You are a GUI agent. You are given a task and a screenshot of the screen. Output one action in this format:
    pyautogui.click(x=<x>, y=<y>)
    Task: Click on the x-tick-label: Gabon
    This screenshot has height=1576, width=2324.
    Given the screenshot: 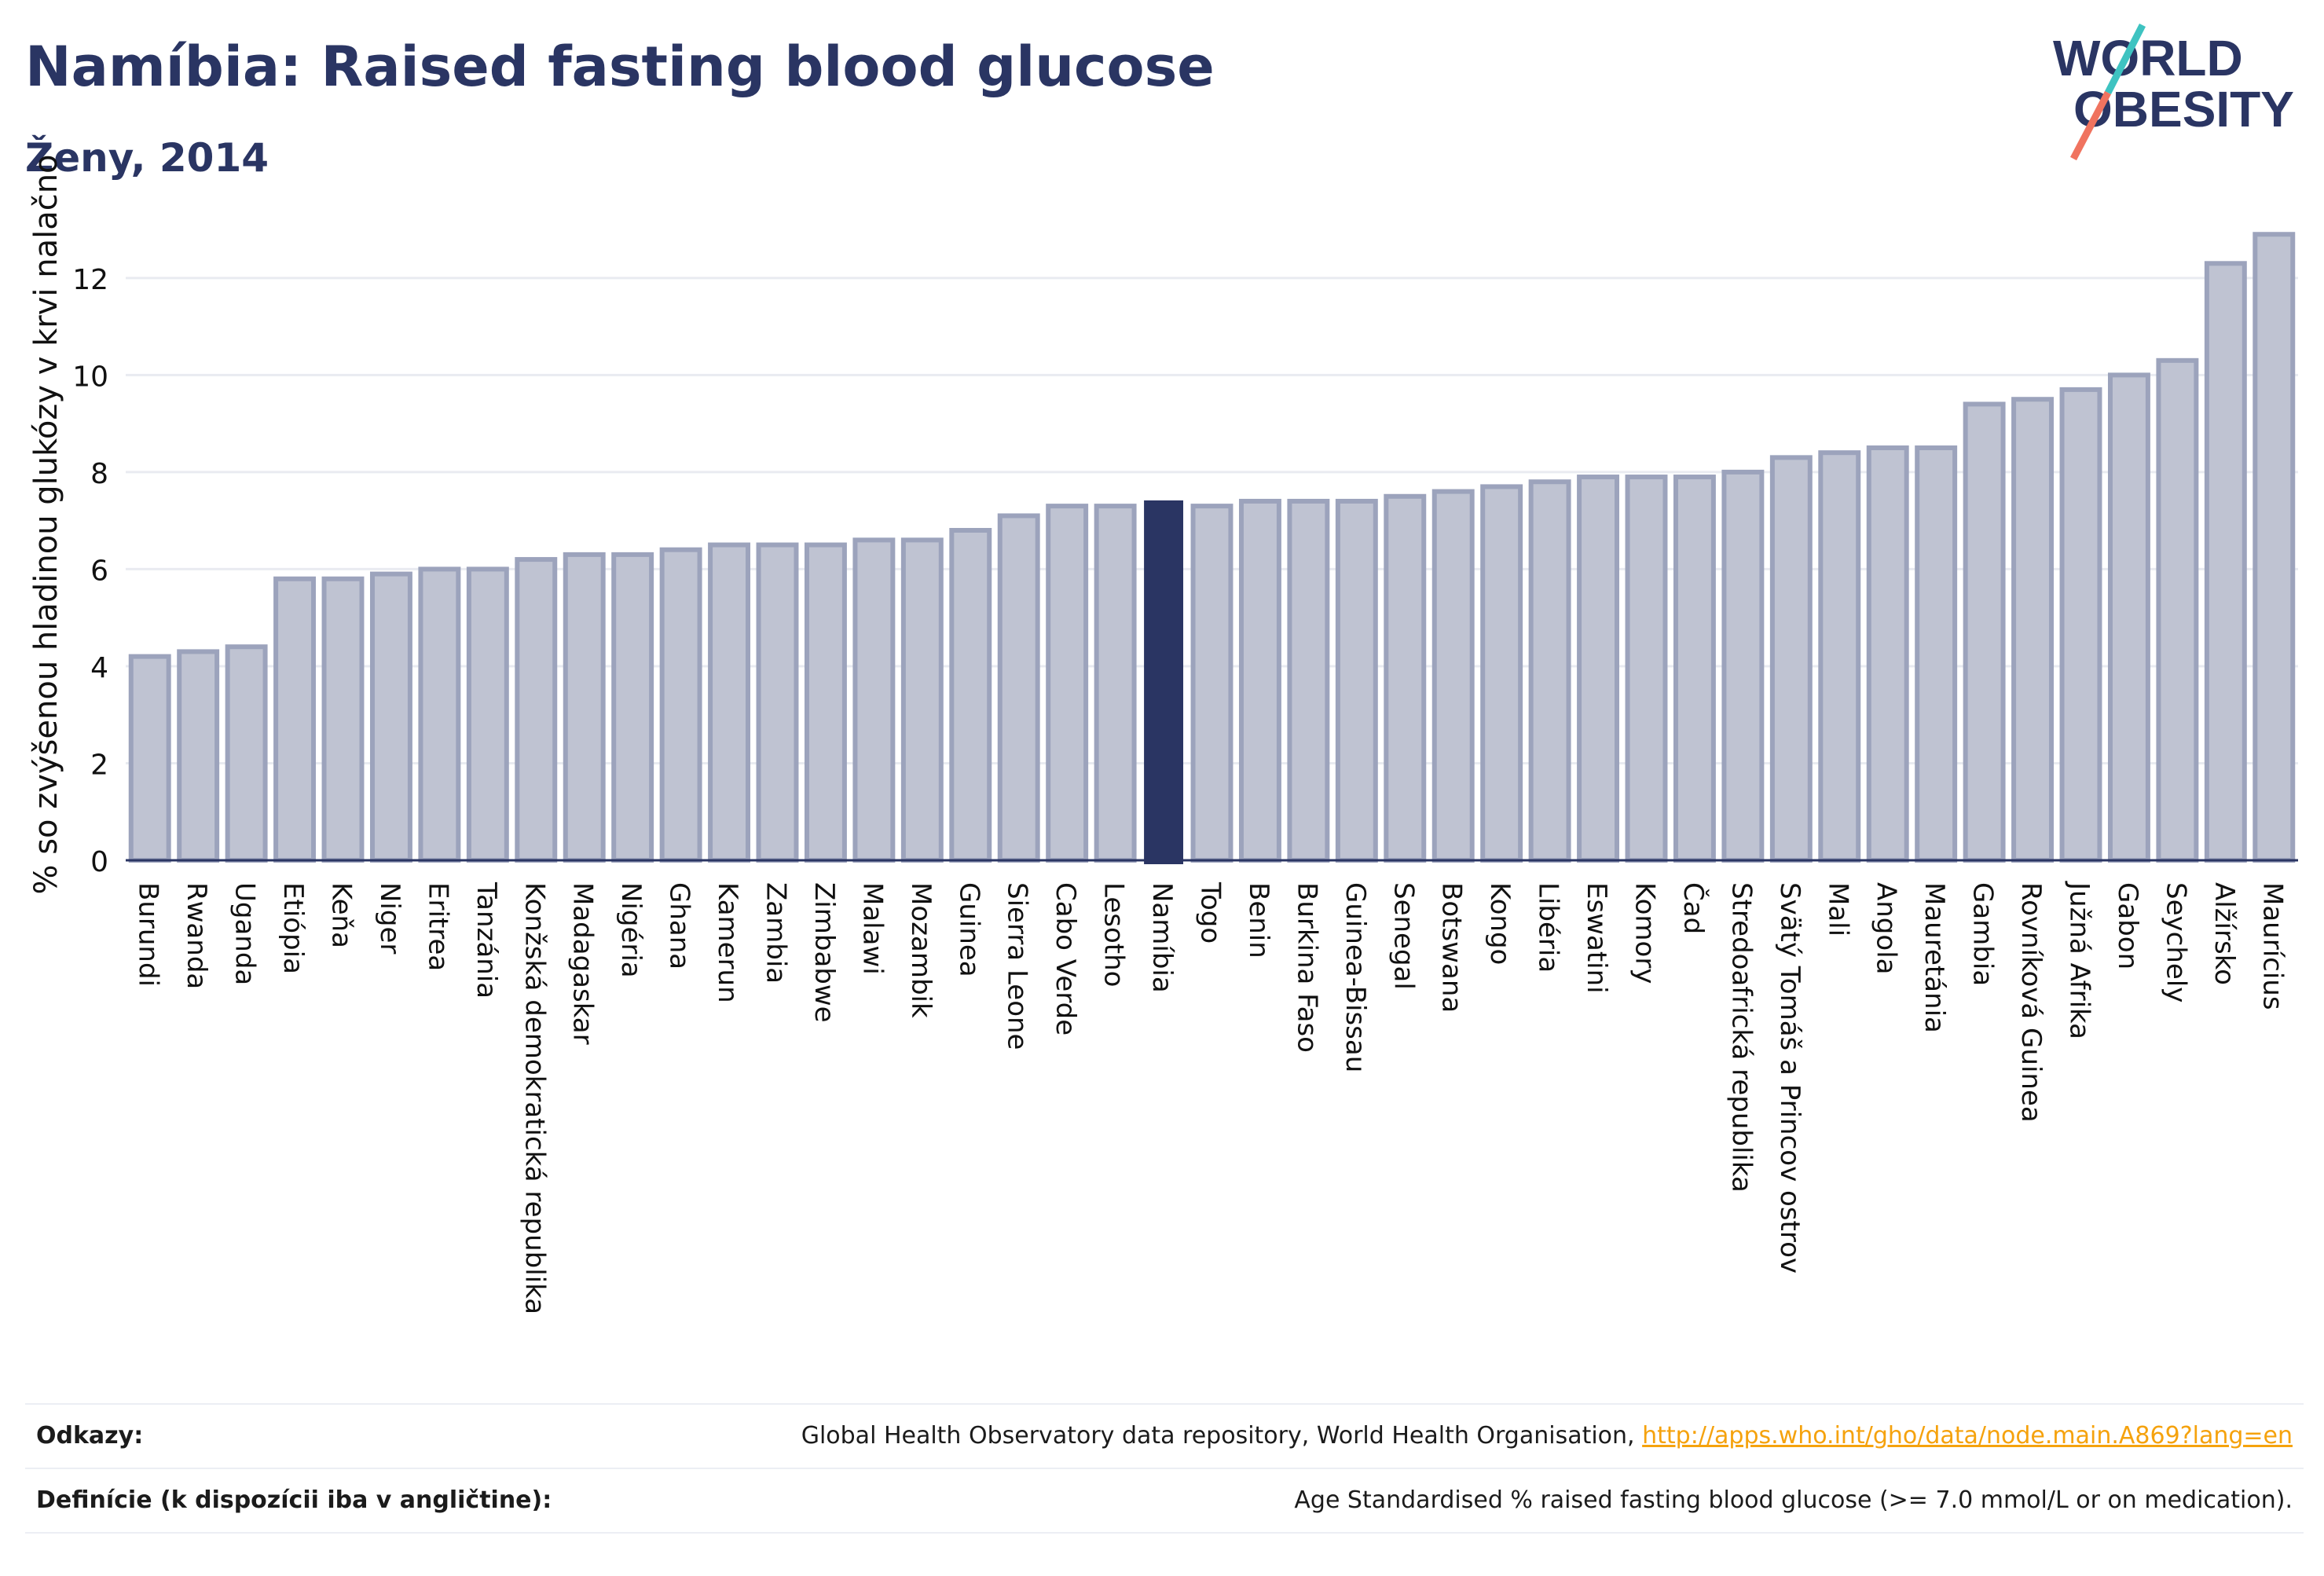 What is the action you would take?
    pyautogui.click(x=2127, y=925)
    